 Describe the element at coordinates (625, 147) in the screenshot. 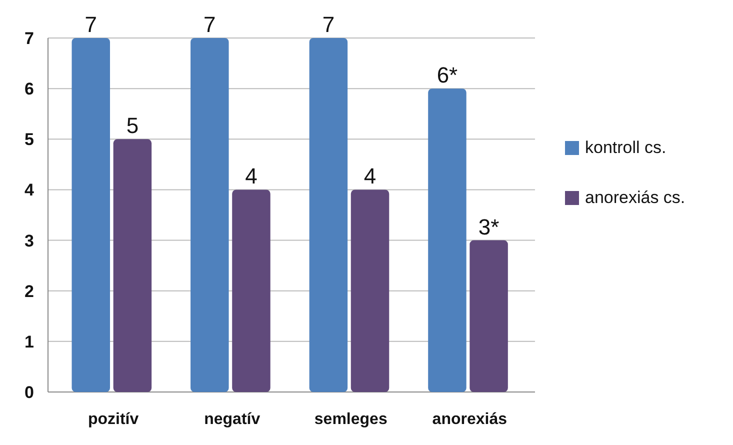

I see `legend-label: kontroll cs.` at that location.